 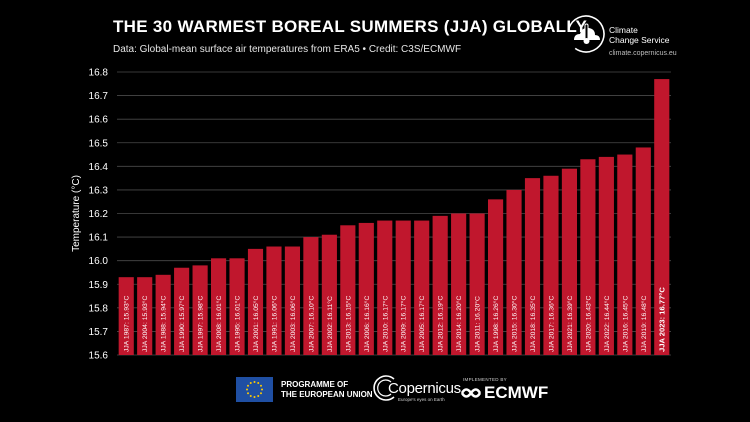 I want to click on bar-label: JJA 1997: 15.98°C, so click(x=201, y=324).